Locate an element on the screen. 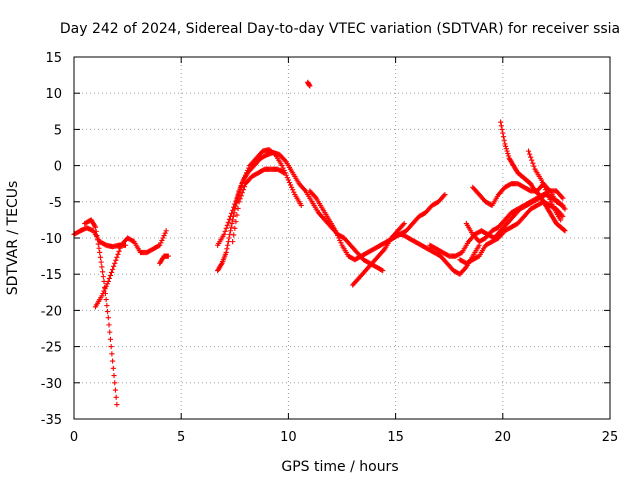  x-axis-label: GPS time / hours is located at coordinates (339, 467).